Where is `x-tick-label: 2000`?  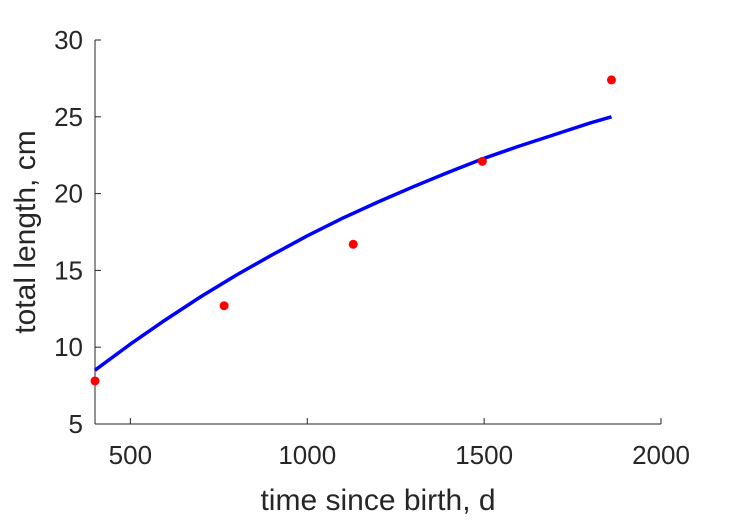
x-tick-label: 2000 is located at coordinates (661, 455).